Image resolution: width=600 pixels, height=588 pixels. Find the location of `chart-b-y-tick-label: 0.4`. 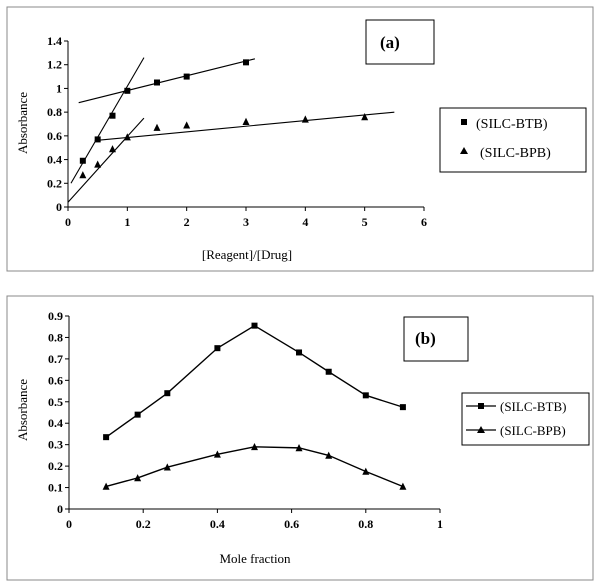

chart-b-y-tick-label: 0.4 is located at coordinates (55, 423).